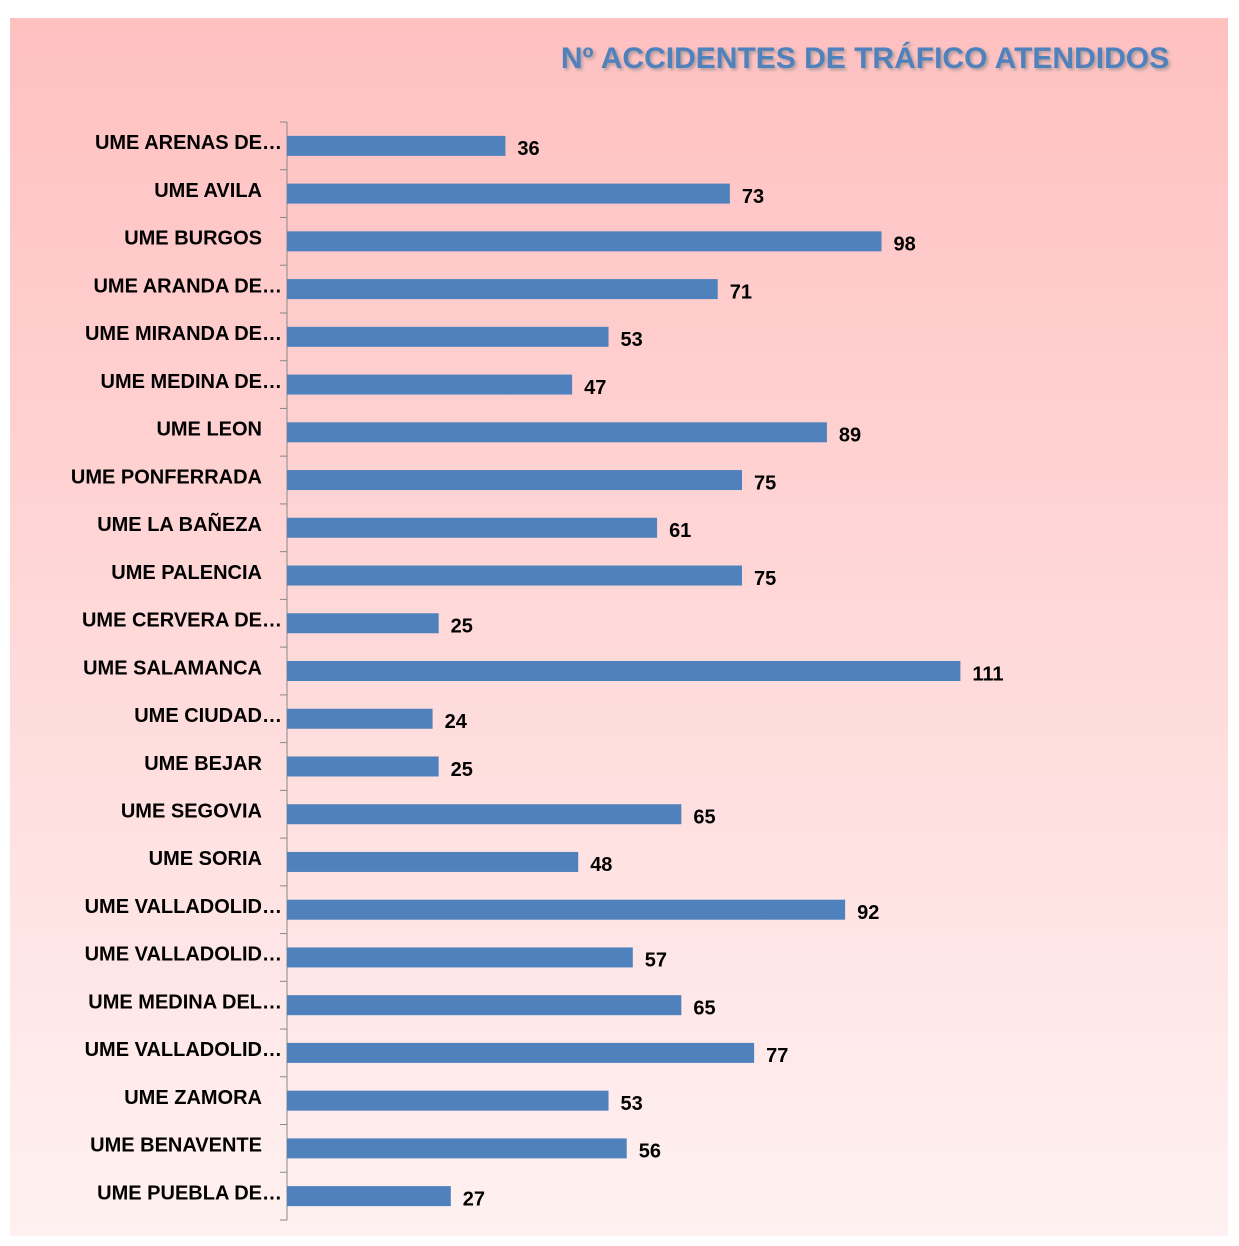 Image resolution: width=1239 pixels, height=1246 pixels. I want to click on y-tick-label: UME LEON, so click(209, 430).